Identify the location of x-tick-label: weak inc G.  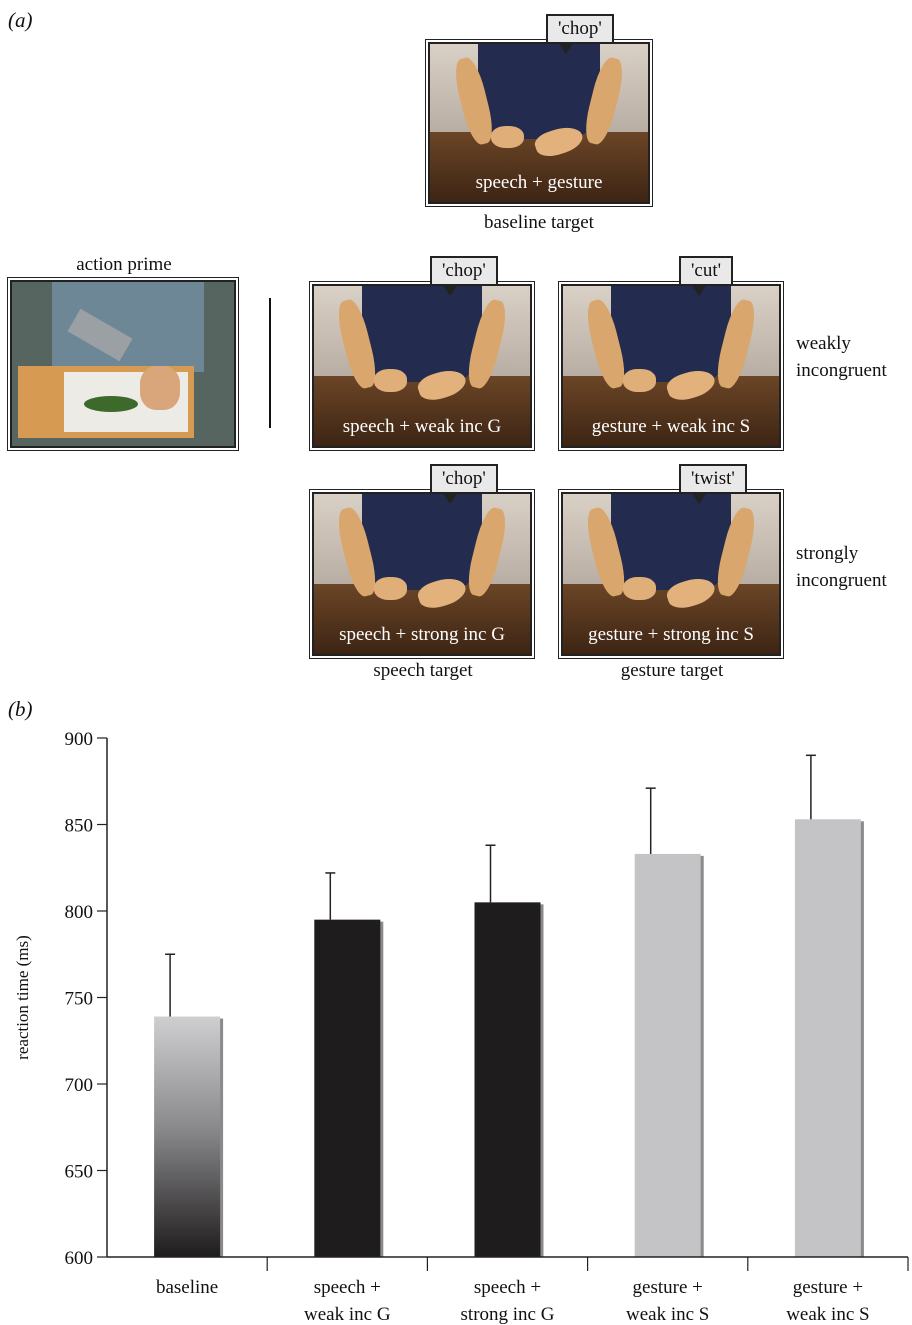
(347, 1314).